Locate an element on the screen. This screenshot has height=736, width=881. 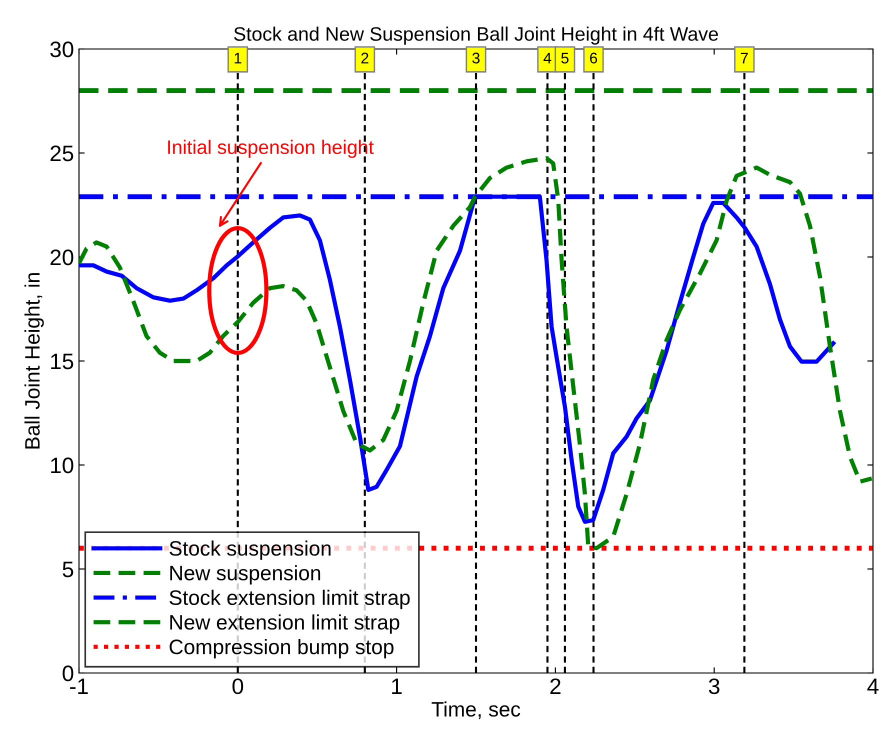
x-tick-label: 2 is located at coordinates (555, 686).